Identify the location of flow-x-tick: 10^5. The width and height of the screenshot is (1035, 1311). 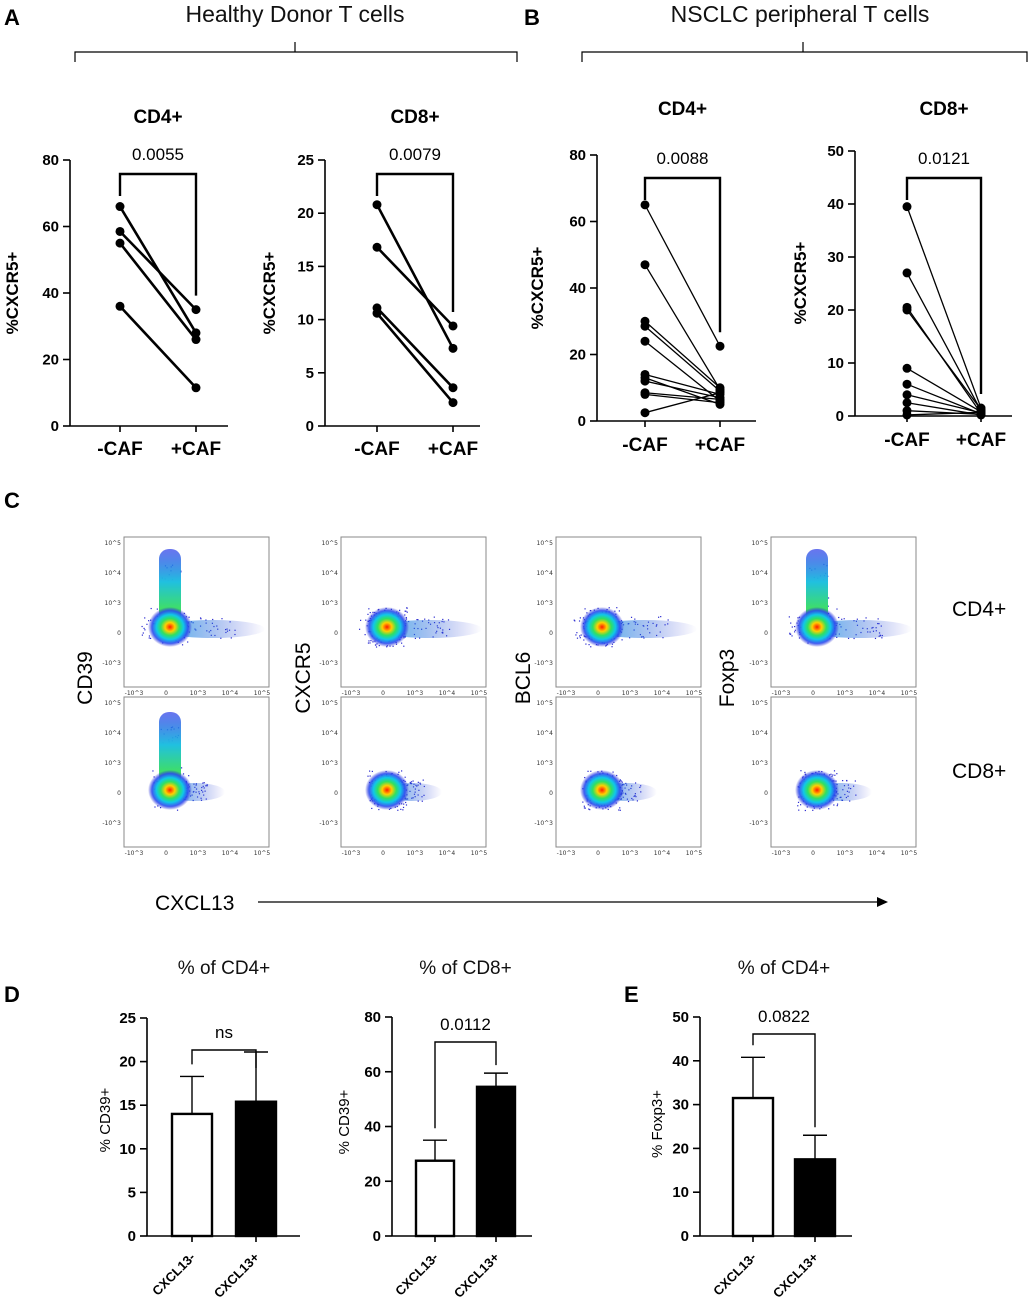
(262, 853).